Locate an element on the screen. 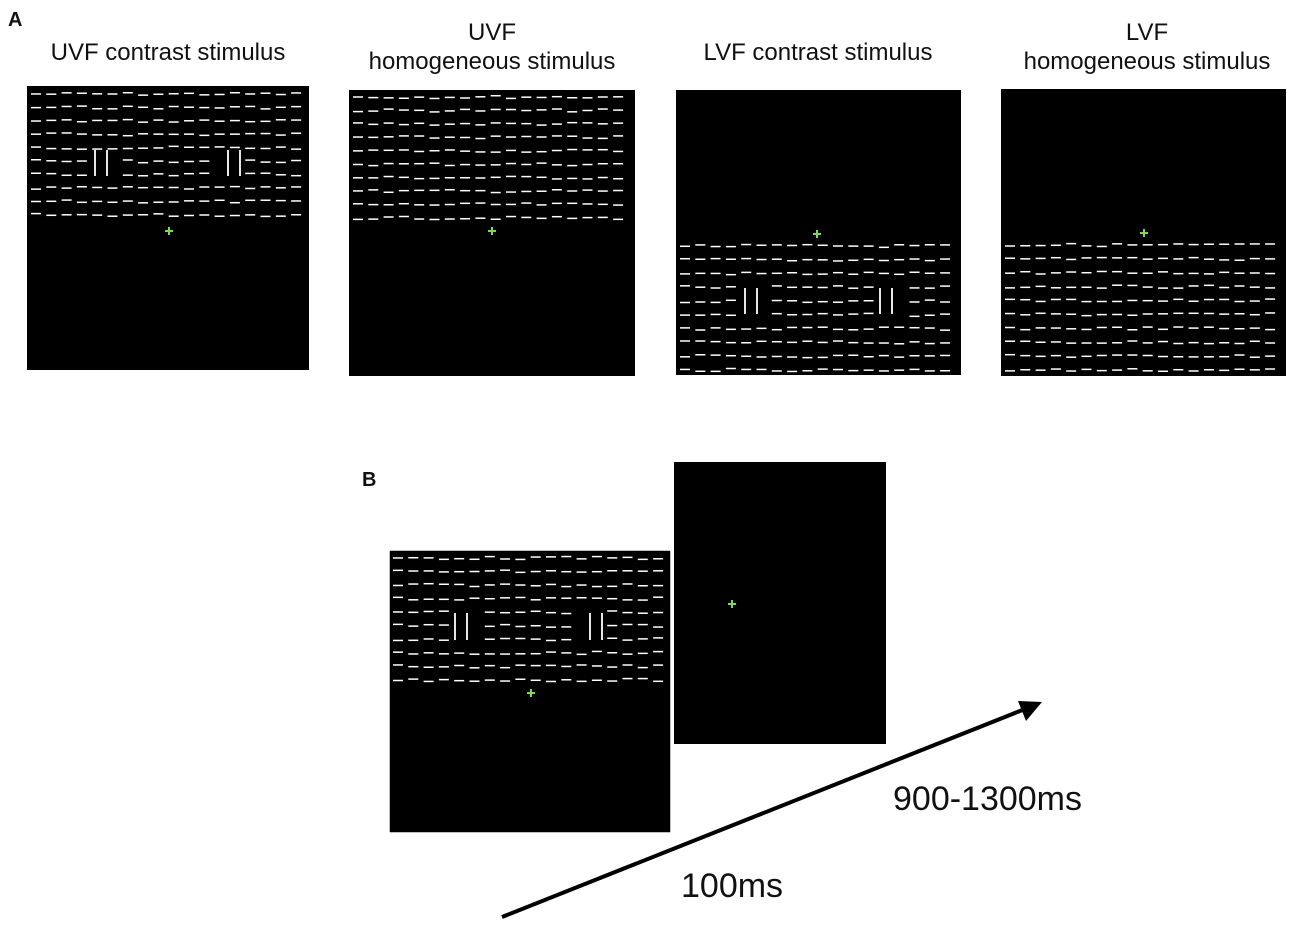 This screenshot has width=1300, height=931. panel-label: B is located at coordinates (369, 480).